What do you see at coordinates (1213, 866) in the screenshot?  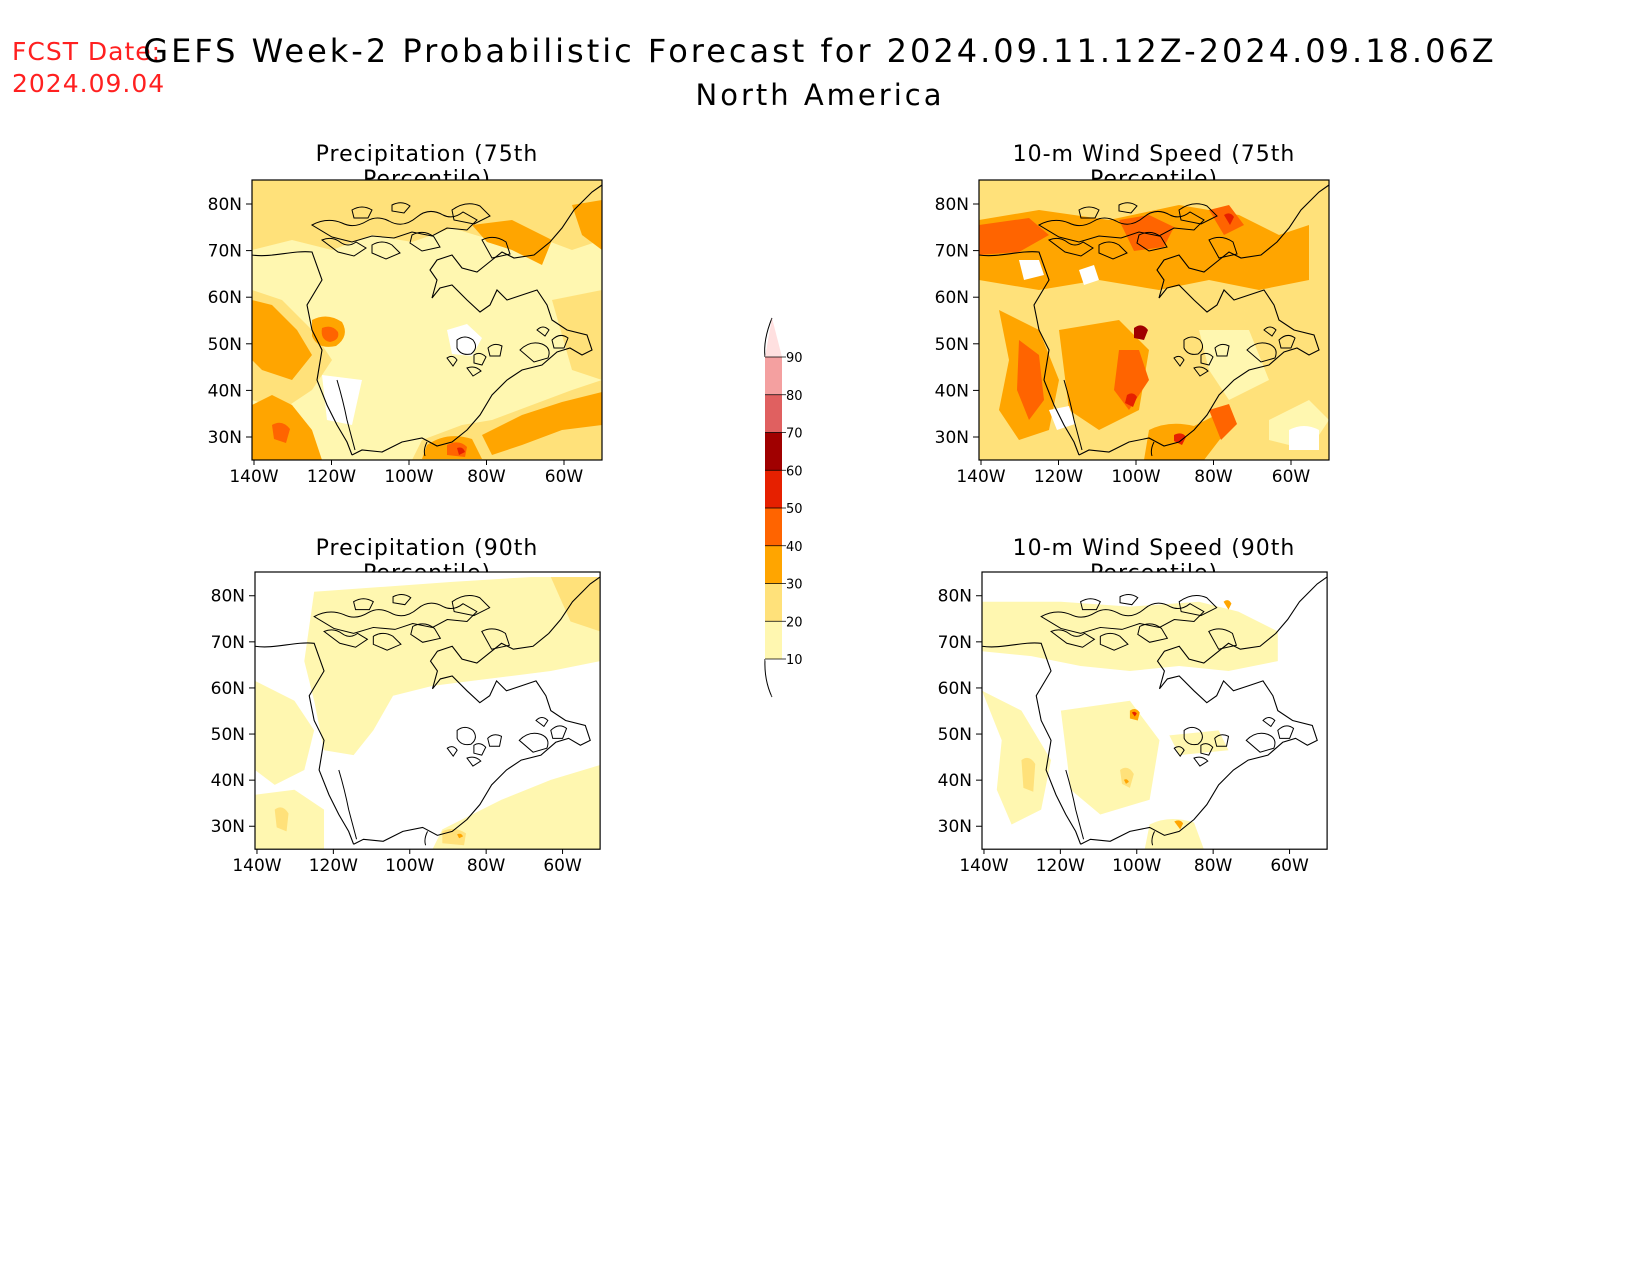 I see `lon-label-wind90-80W: 80W` at bounding box center [1213, 866].